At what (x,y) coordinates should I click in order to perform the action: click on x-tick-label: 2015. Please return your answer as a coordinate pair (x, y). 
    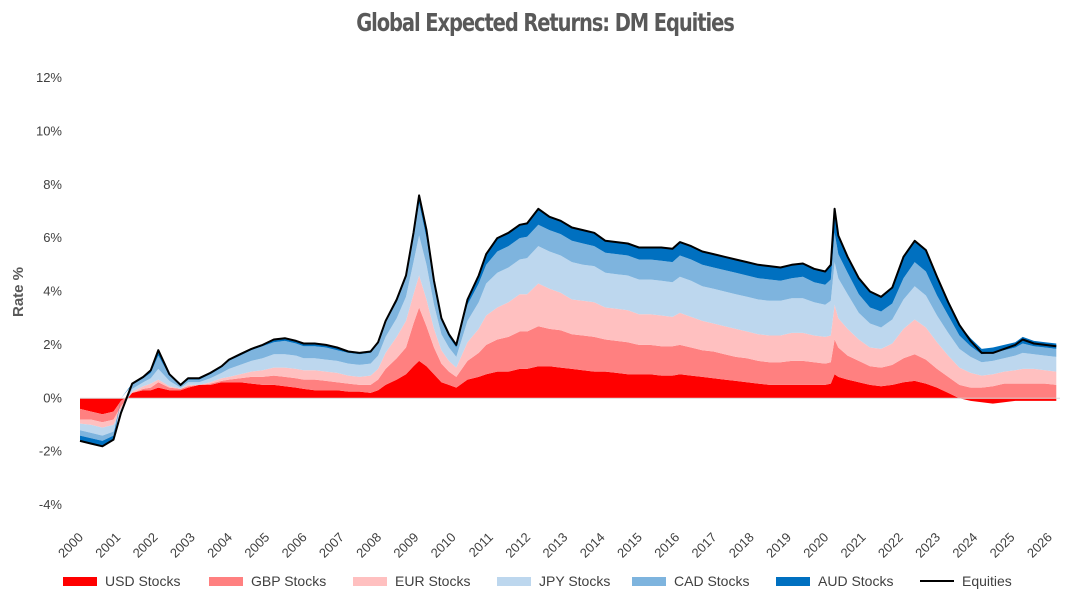
    Looking at the image, I should click on (629, 545).